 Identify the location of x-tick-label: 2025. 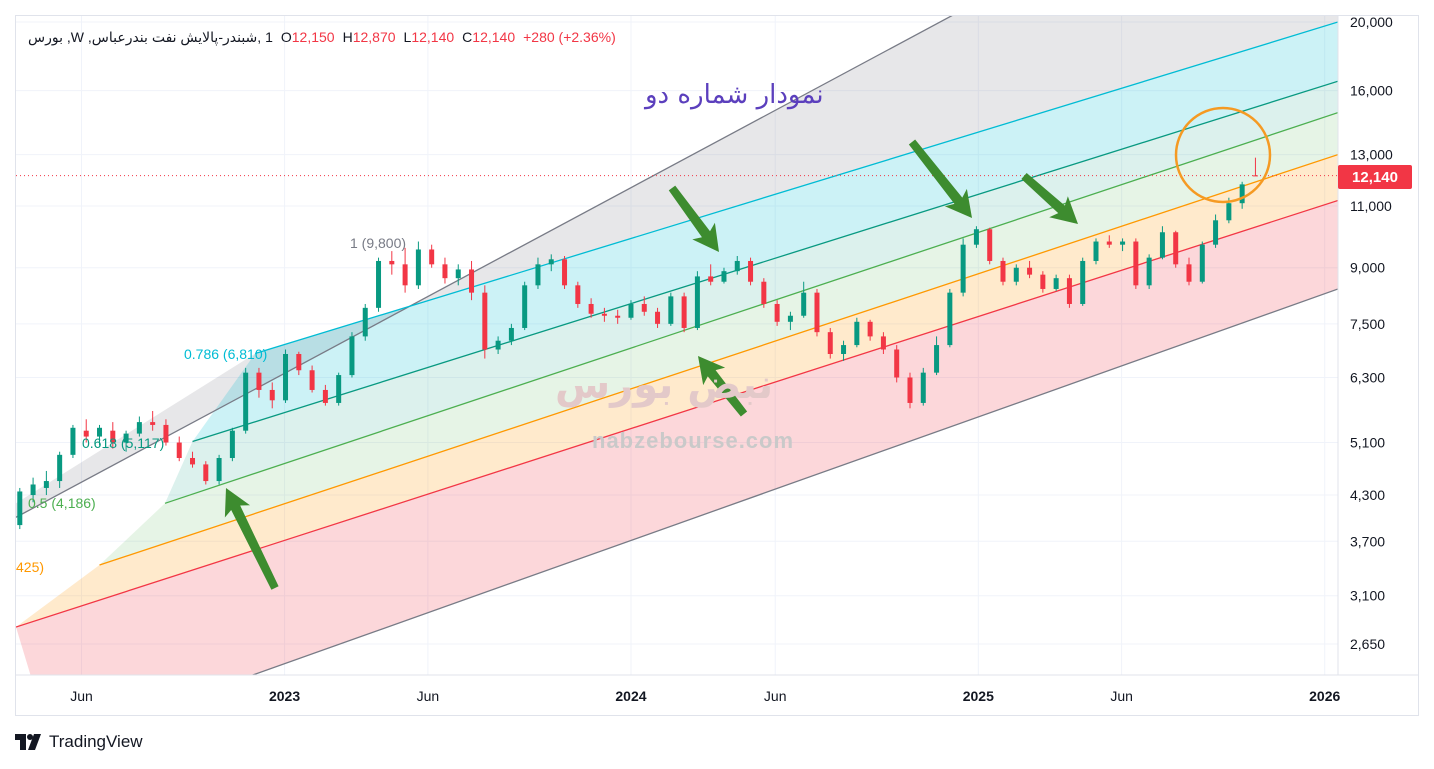
(978, 696).